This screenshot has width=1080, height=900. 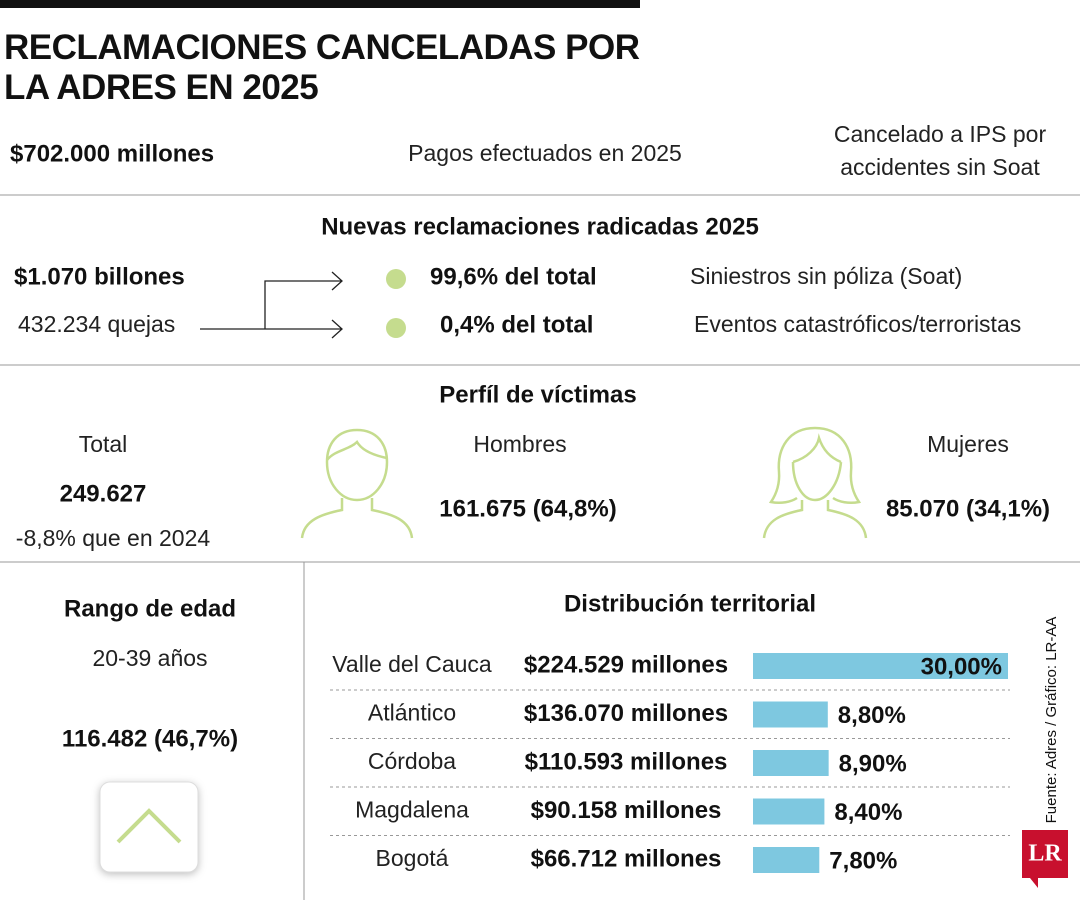 What do you see at coordinates (626, 761) in the screenshot?
I see `amount-label: $110.593 millones` at bounding box center [626, 761].